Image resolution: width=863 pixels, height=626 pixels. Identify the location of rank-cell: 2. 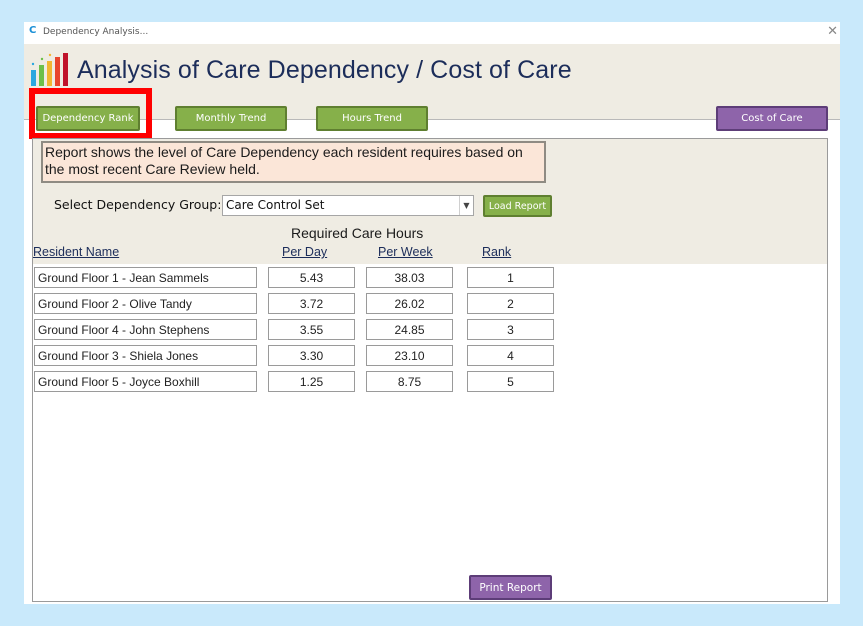
(510, 303).